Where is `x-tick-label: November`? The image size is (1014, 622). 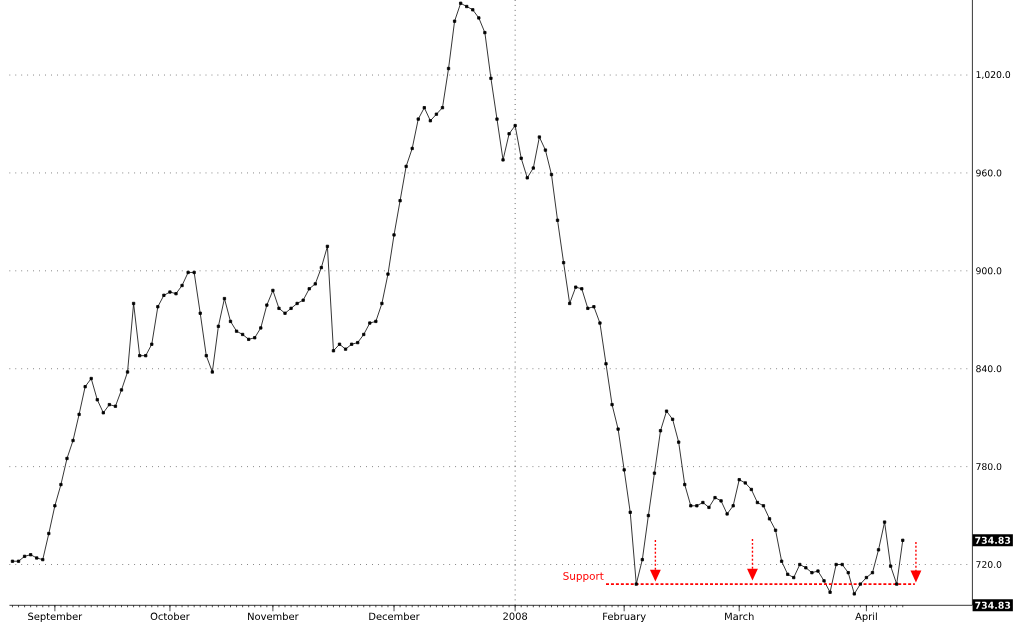
x-tick-label: November is located at coordinates (273, 616).